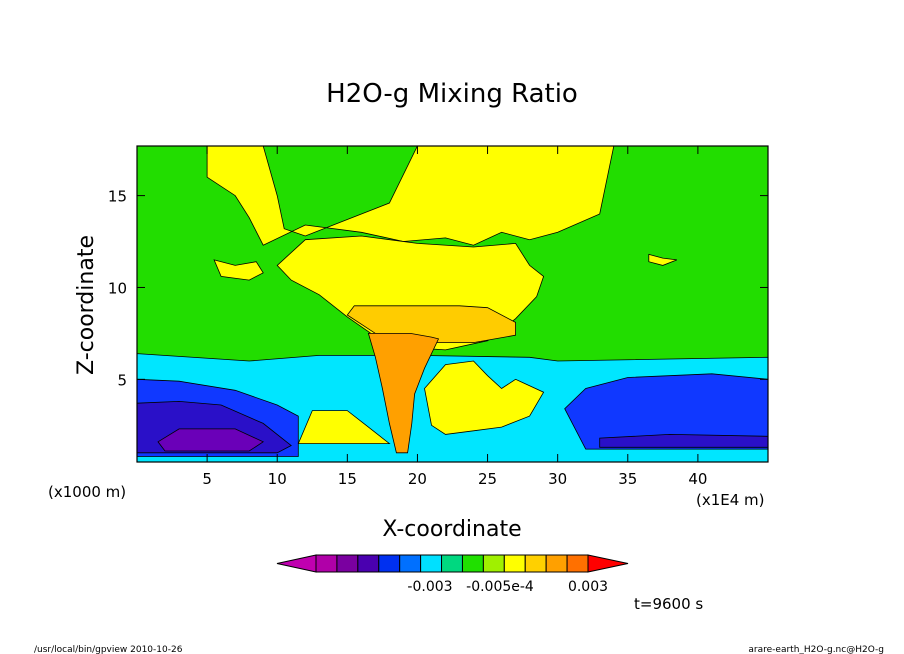 Image resolution: width=904 pixels, height=654 pixels. Describe the element at coordinates (557, 479) in the screenshot. I see `x-tick-label-5: 30` at that location.